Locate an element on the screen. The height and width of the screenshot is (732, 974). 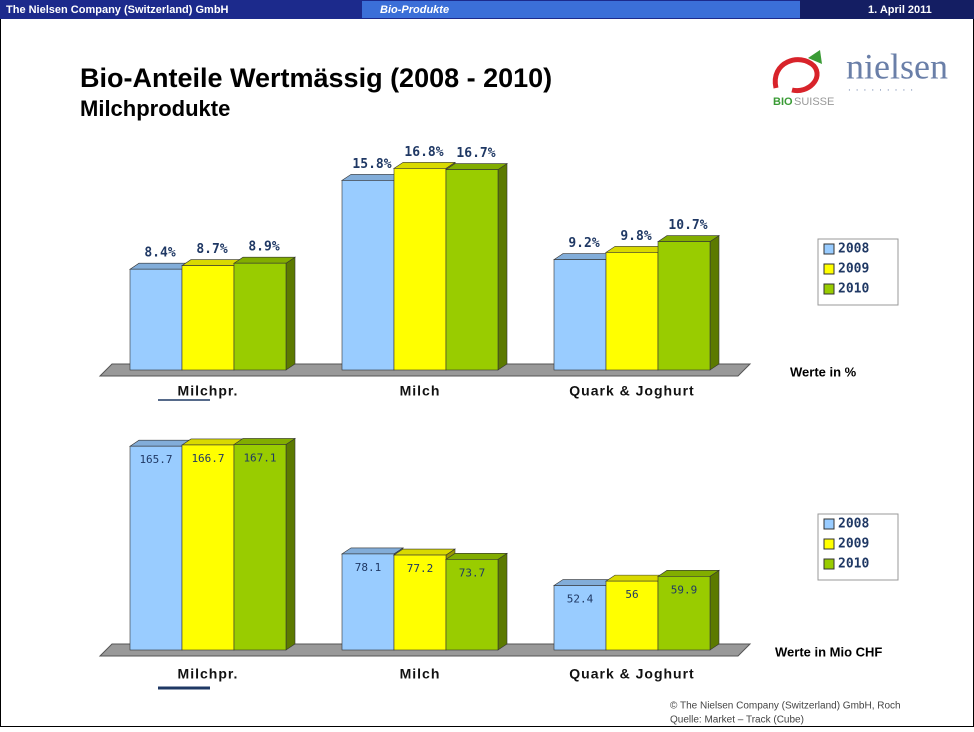
y-axis-label: Werte in % is located at coordinates (823, 371).